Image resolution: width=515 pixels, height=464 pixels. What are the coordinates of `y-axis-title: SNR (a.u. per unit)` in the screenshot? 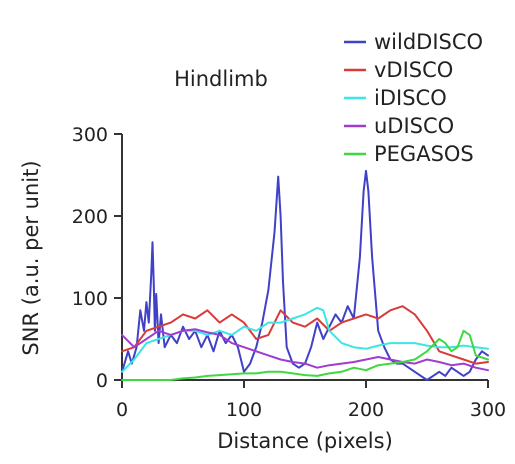 It's located at (31, 257).